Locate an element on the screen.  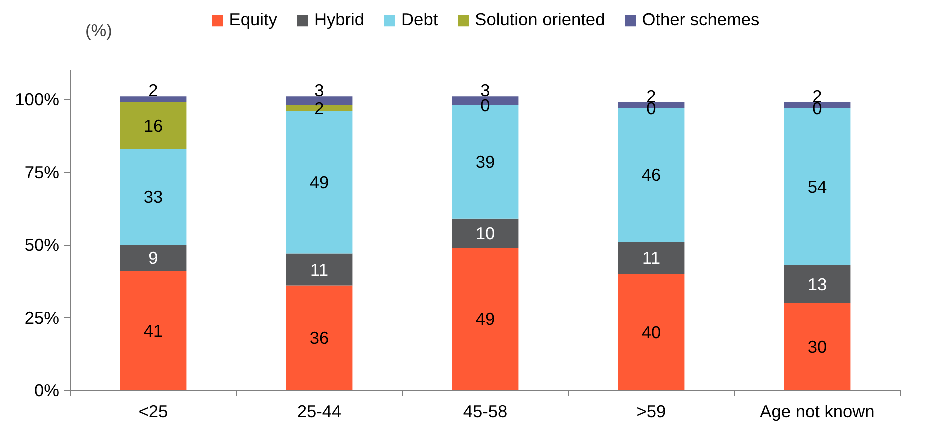
data-label: 46 is located at coordinates (652, 175).